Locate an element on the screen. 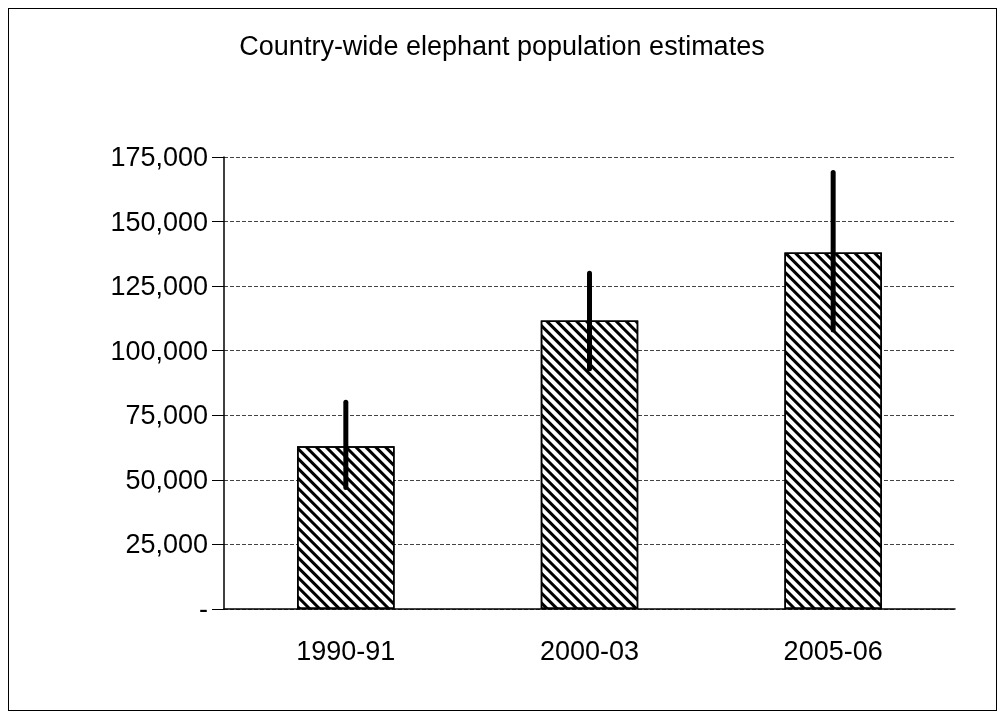 The image size is (1005, 719). y-tick-label: 25,000 is located at coordinates (166, 544).